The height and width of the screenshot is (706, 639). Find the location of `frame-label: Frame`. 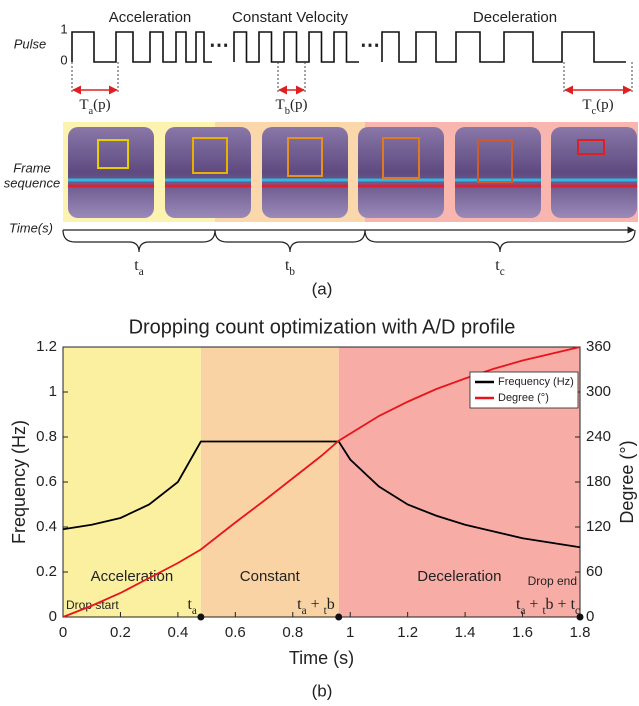

frame-label: Frame is located at coordinates (32, 167).